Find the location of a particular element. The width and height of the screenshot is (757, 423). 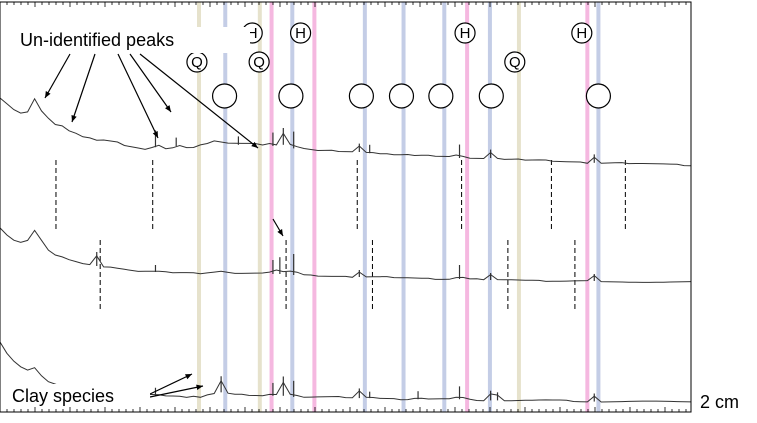

phase-marker-label-5: Q is located at coordinates (259, 62).